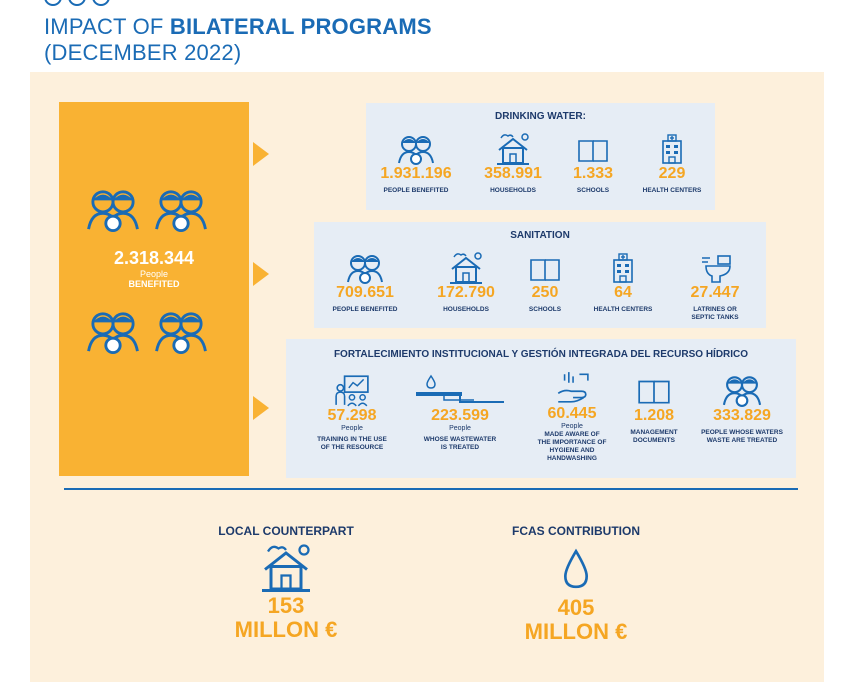  Describe the element at coordinates (715, 309) in the screenshot. I see `stat-label: LATRINES OR` at that location.